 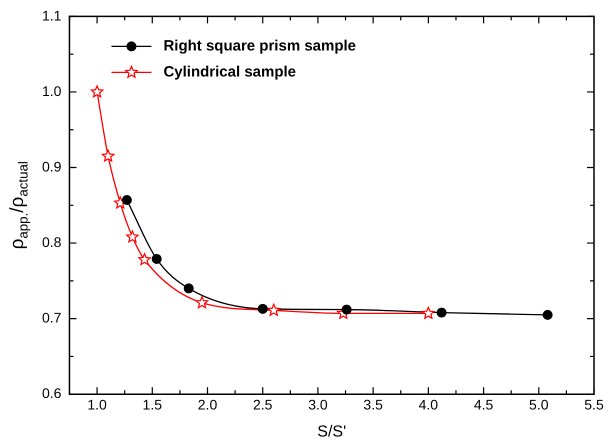 What do you see at coordinates (428, 404) in the screenshot?
I see `x-tick-label: 4.0` at bounding box center [428, 404].